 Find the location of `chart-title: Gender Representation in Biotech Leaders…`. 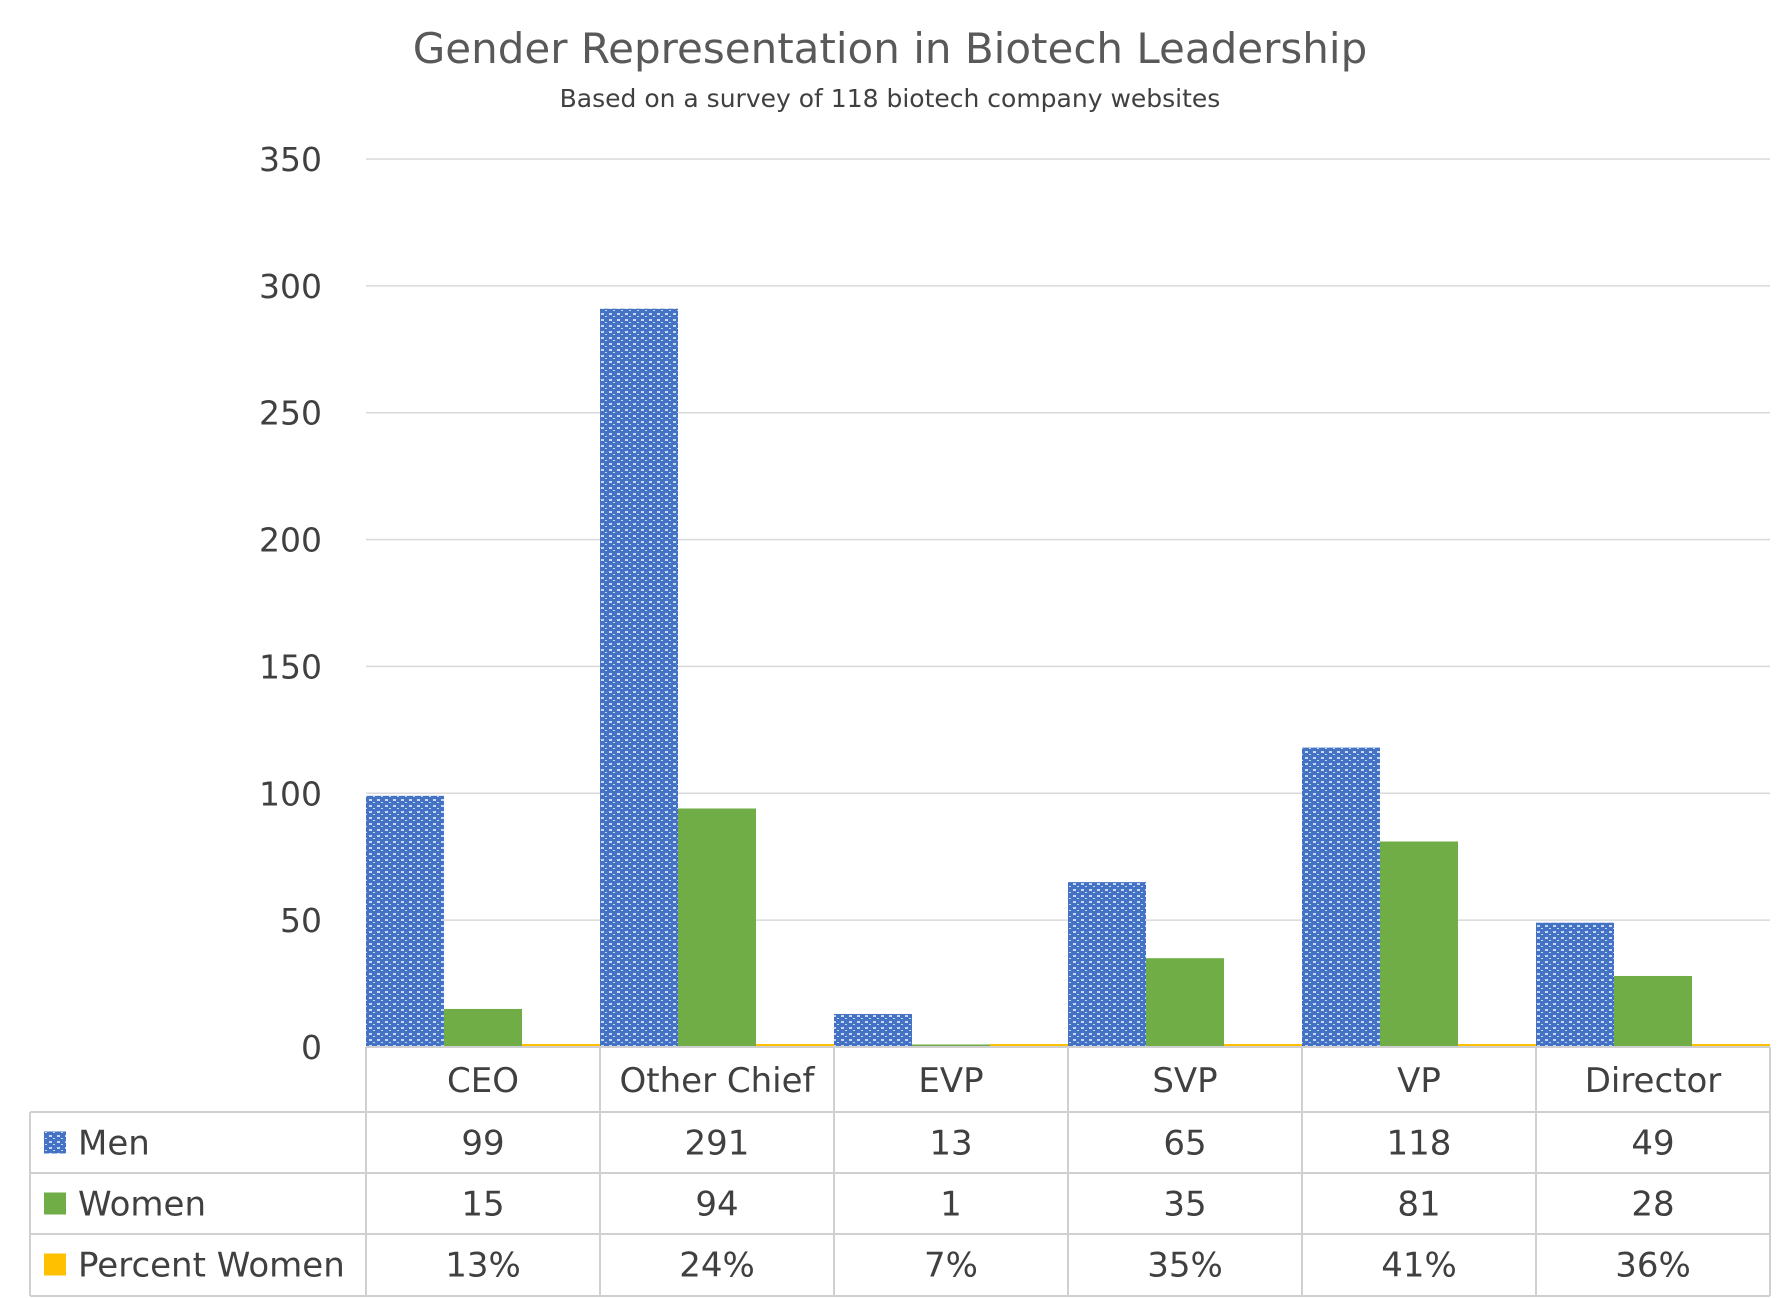

chart-title: Gender Representation in Biotech Leaders… is located at coordinates (890, 48).